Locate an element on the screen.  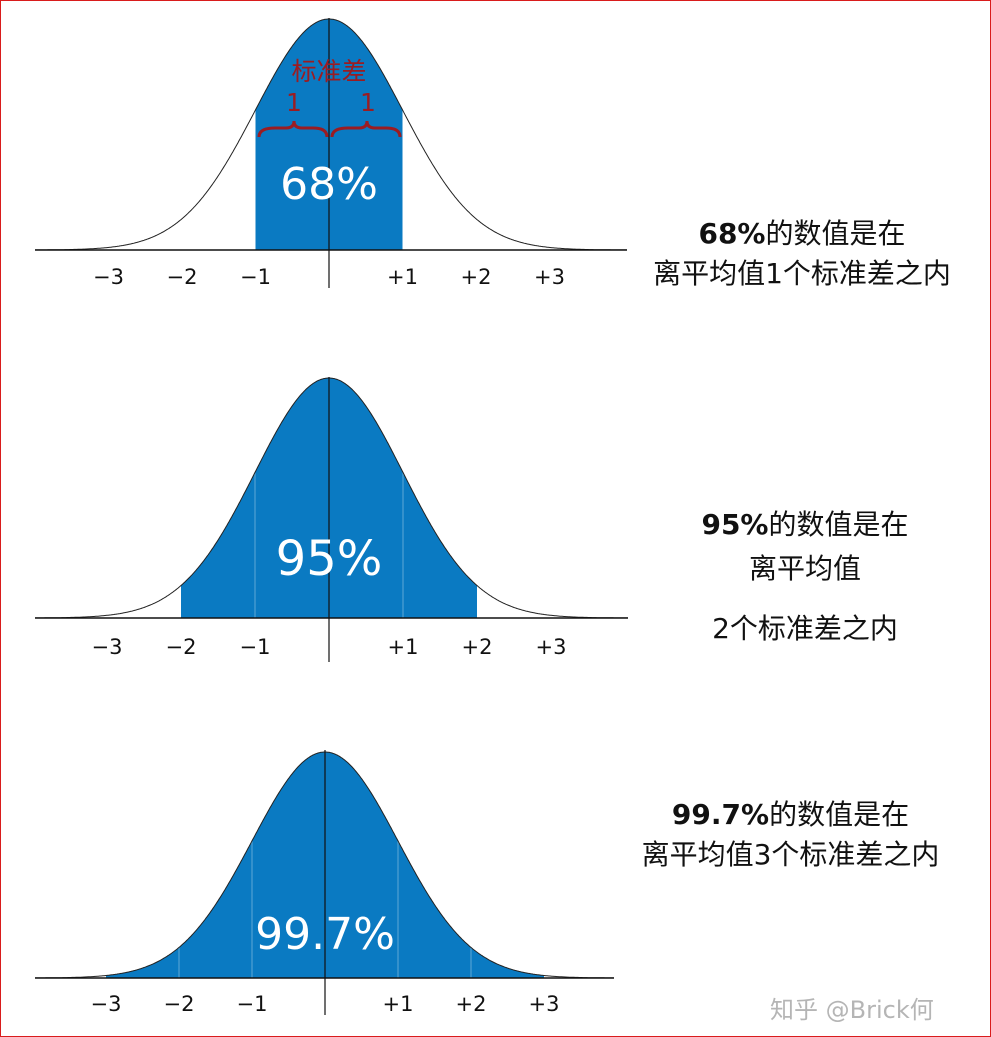
caption-68-rest: 的数值是在 is located at coordinates (835, 233).